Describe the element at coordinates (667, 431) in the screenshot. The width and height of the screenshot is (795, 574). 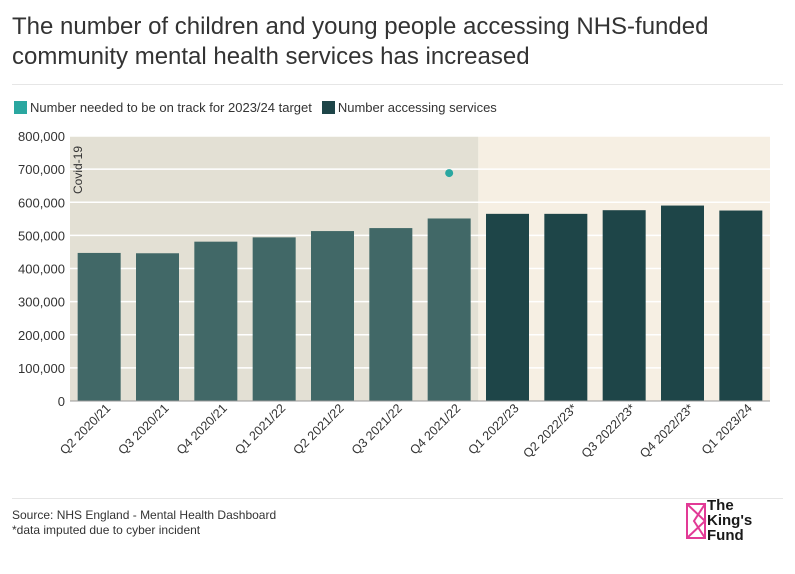
I see `x-tick-label: Q4 2022/23*` at that location.